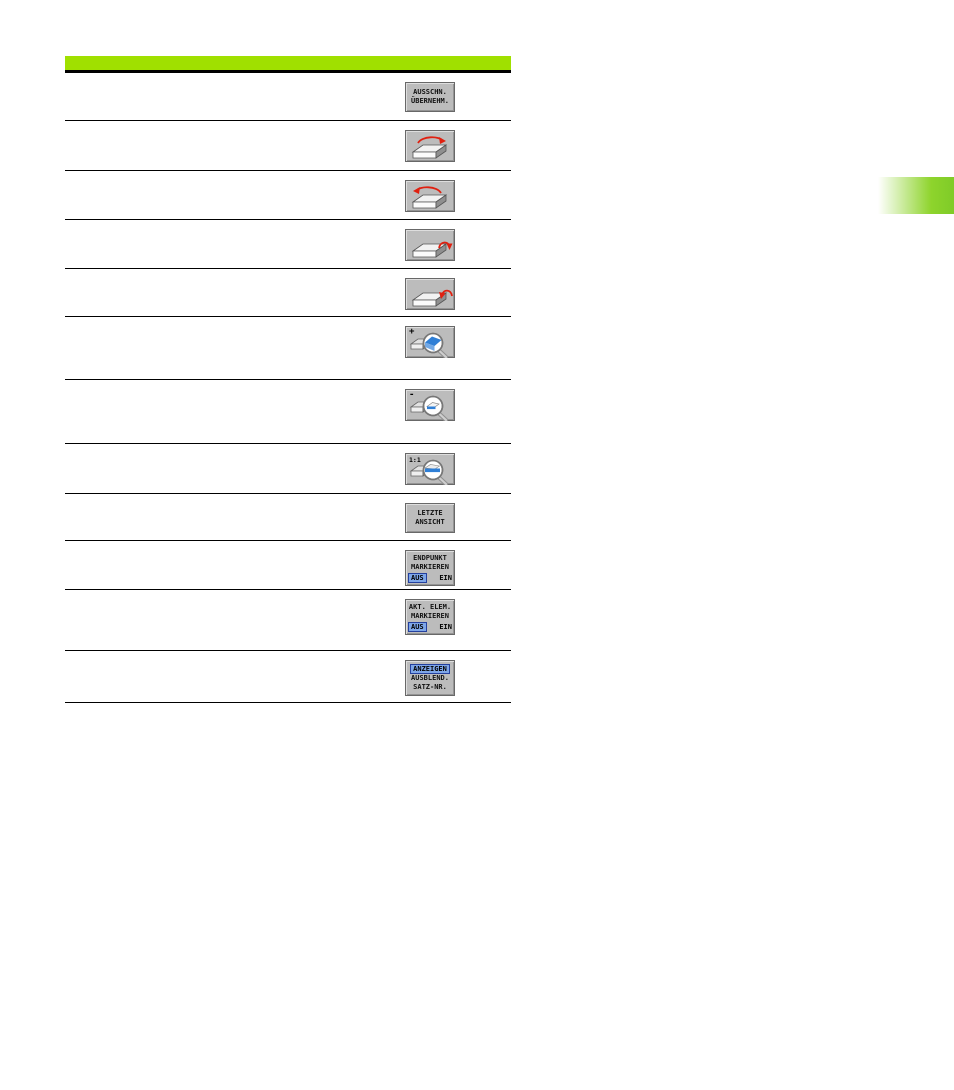 The height and width of the screenshot is (1090, 954). I want to click on box-tilt-forward-icon, so click(432, 249).